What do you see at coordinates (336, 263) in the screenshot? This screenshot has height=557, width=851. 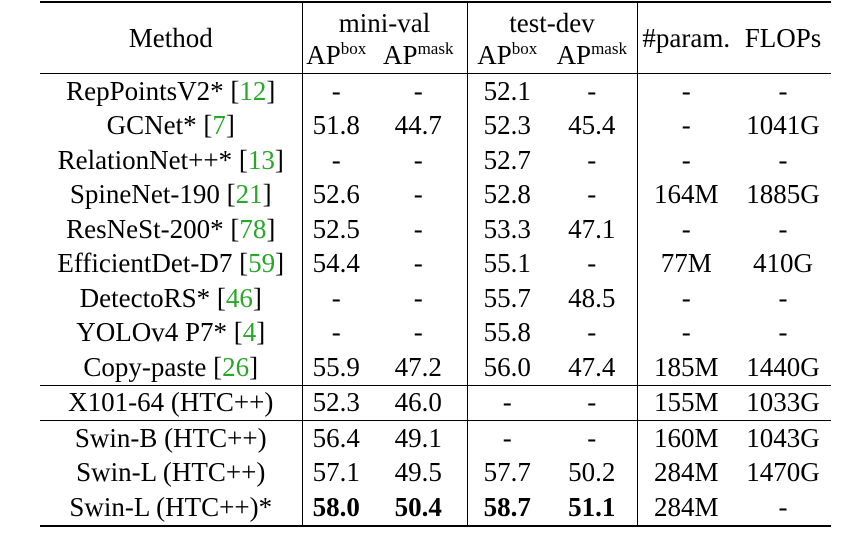 I see `mini-val-ap-box: 54.4` at bounding box center [336, 263].